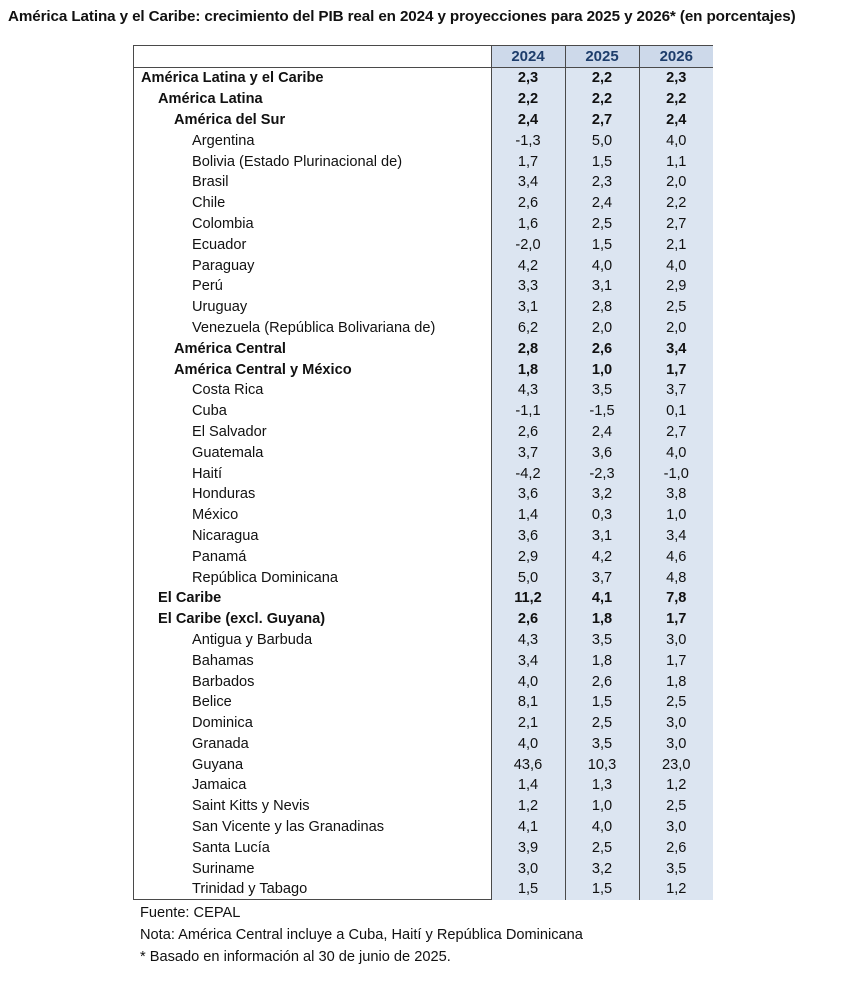 This screenshot has width=862, height=984. Describe the element at coordinates (601, 99) in the screenshot. I see `value-cell-2025: 2,2` at that location.